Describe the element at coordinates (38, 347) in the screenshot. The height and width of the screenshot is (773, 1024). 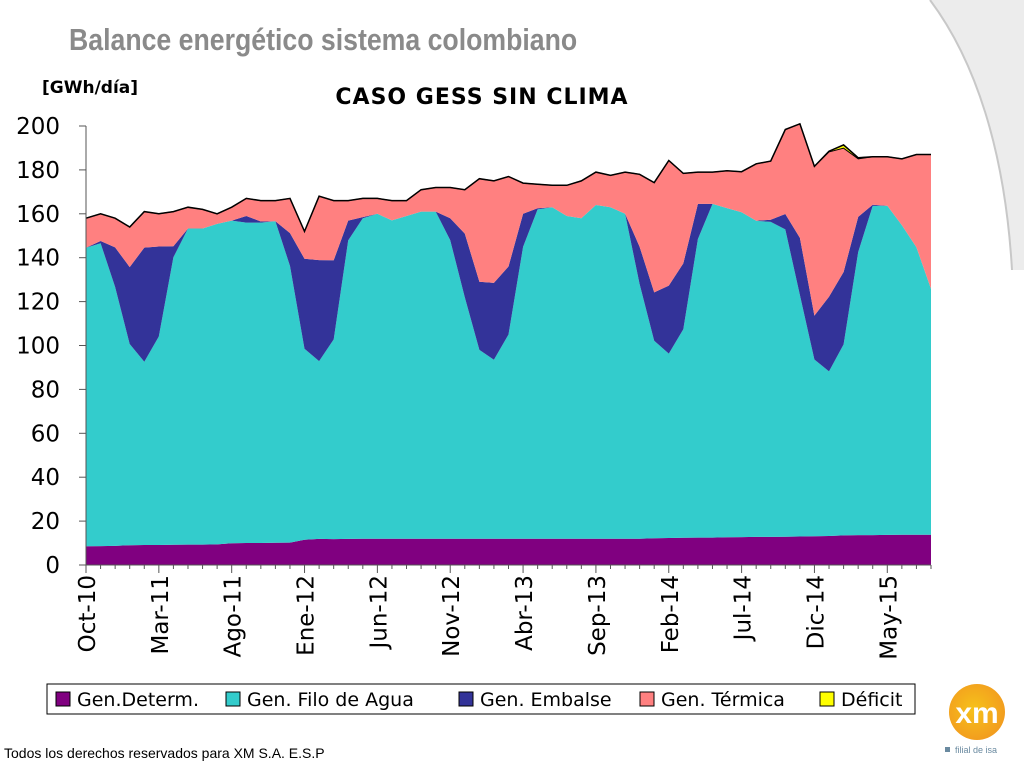
I see `y-tick-label: 100` at that location.